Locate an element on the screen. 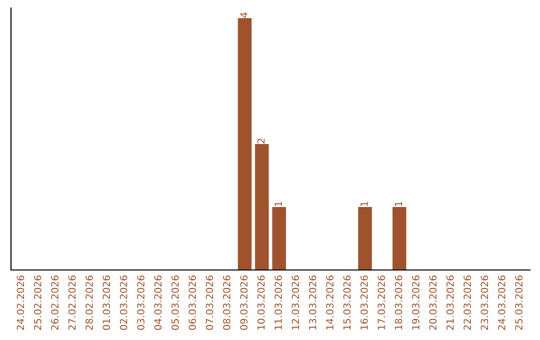 The width and height of the screenshot is (540, 340). x-tick-label: 16.03.2026 is located at coordinates (364, 302).